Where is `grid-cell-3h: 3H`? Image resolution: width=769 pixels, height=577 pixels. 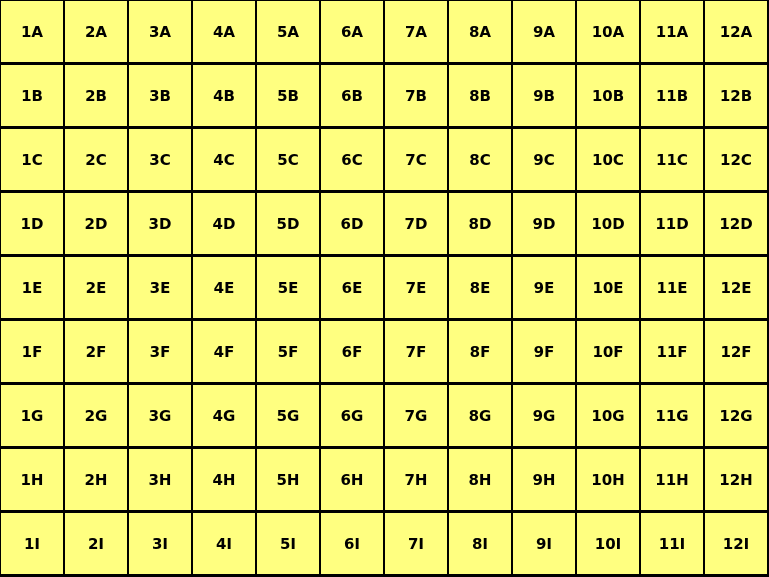
grid-cell-3h: 3H is located at coordinates (160, 479).